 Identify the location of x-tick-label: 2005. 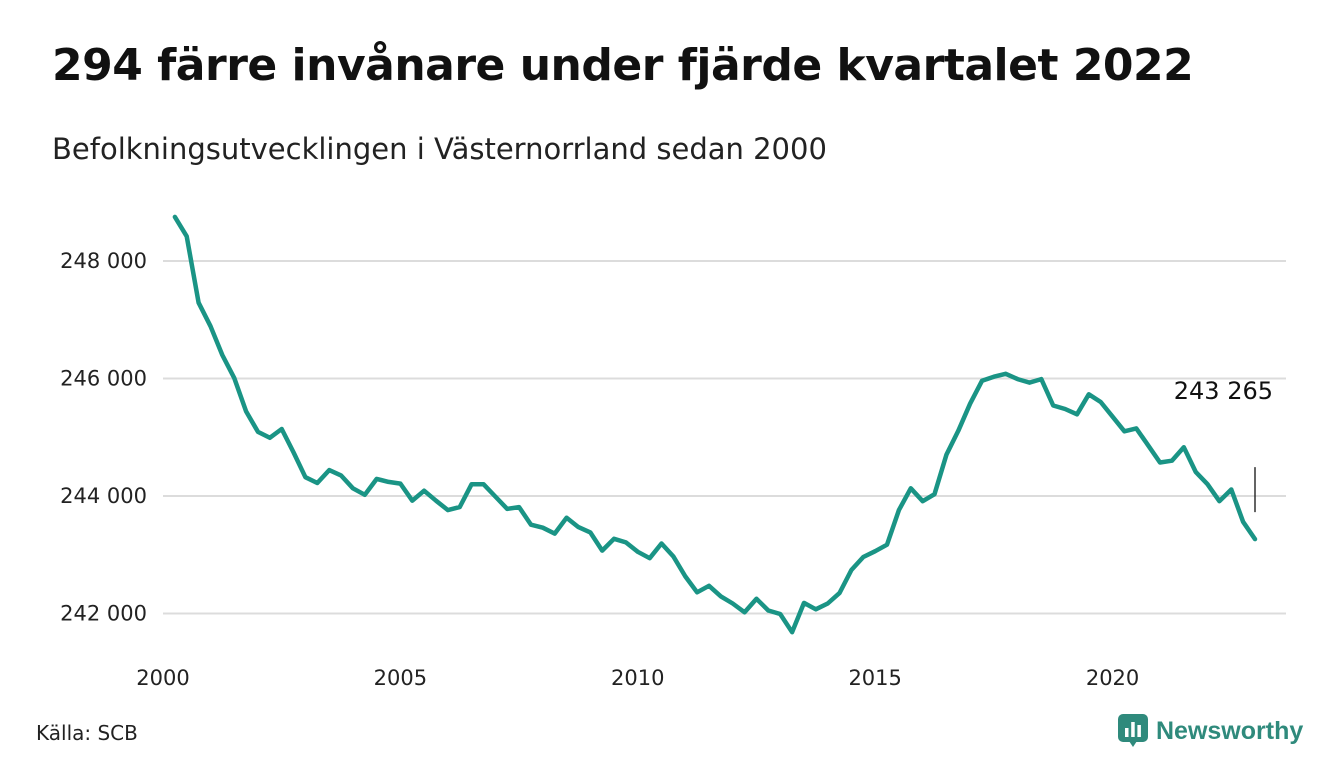
(400, 678).